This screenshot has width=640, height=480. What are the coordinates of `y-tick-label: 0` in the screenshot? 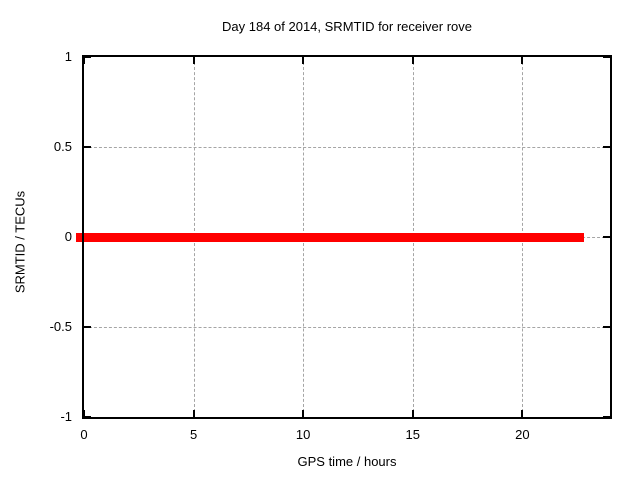 It's located at (68, 236).